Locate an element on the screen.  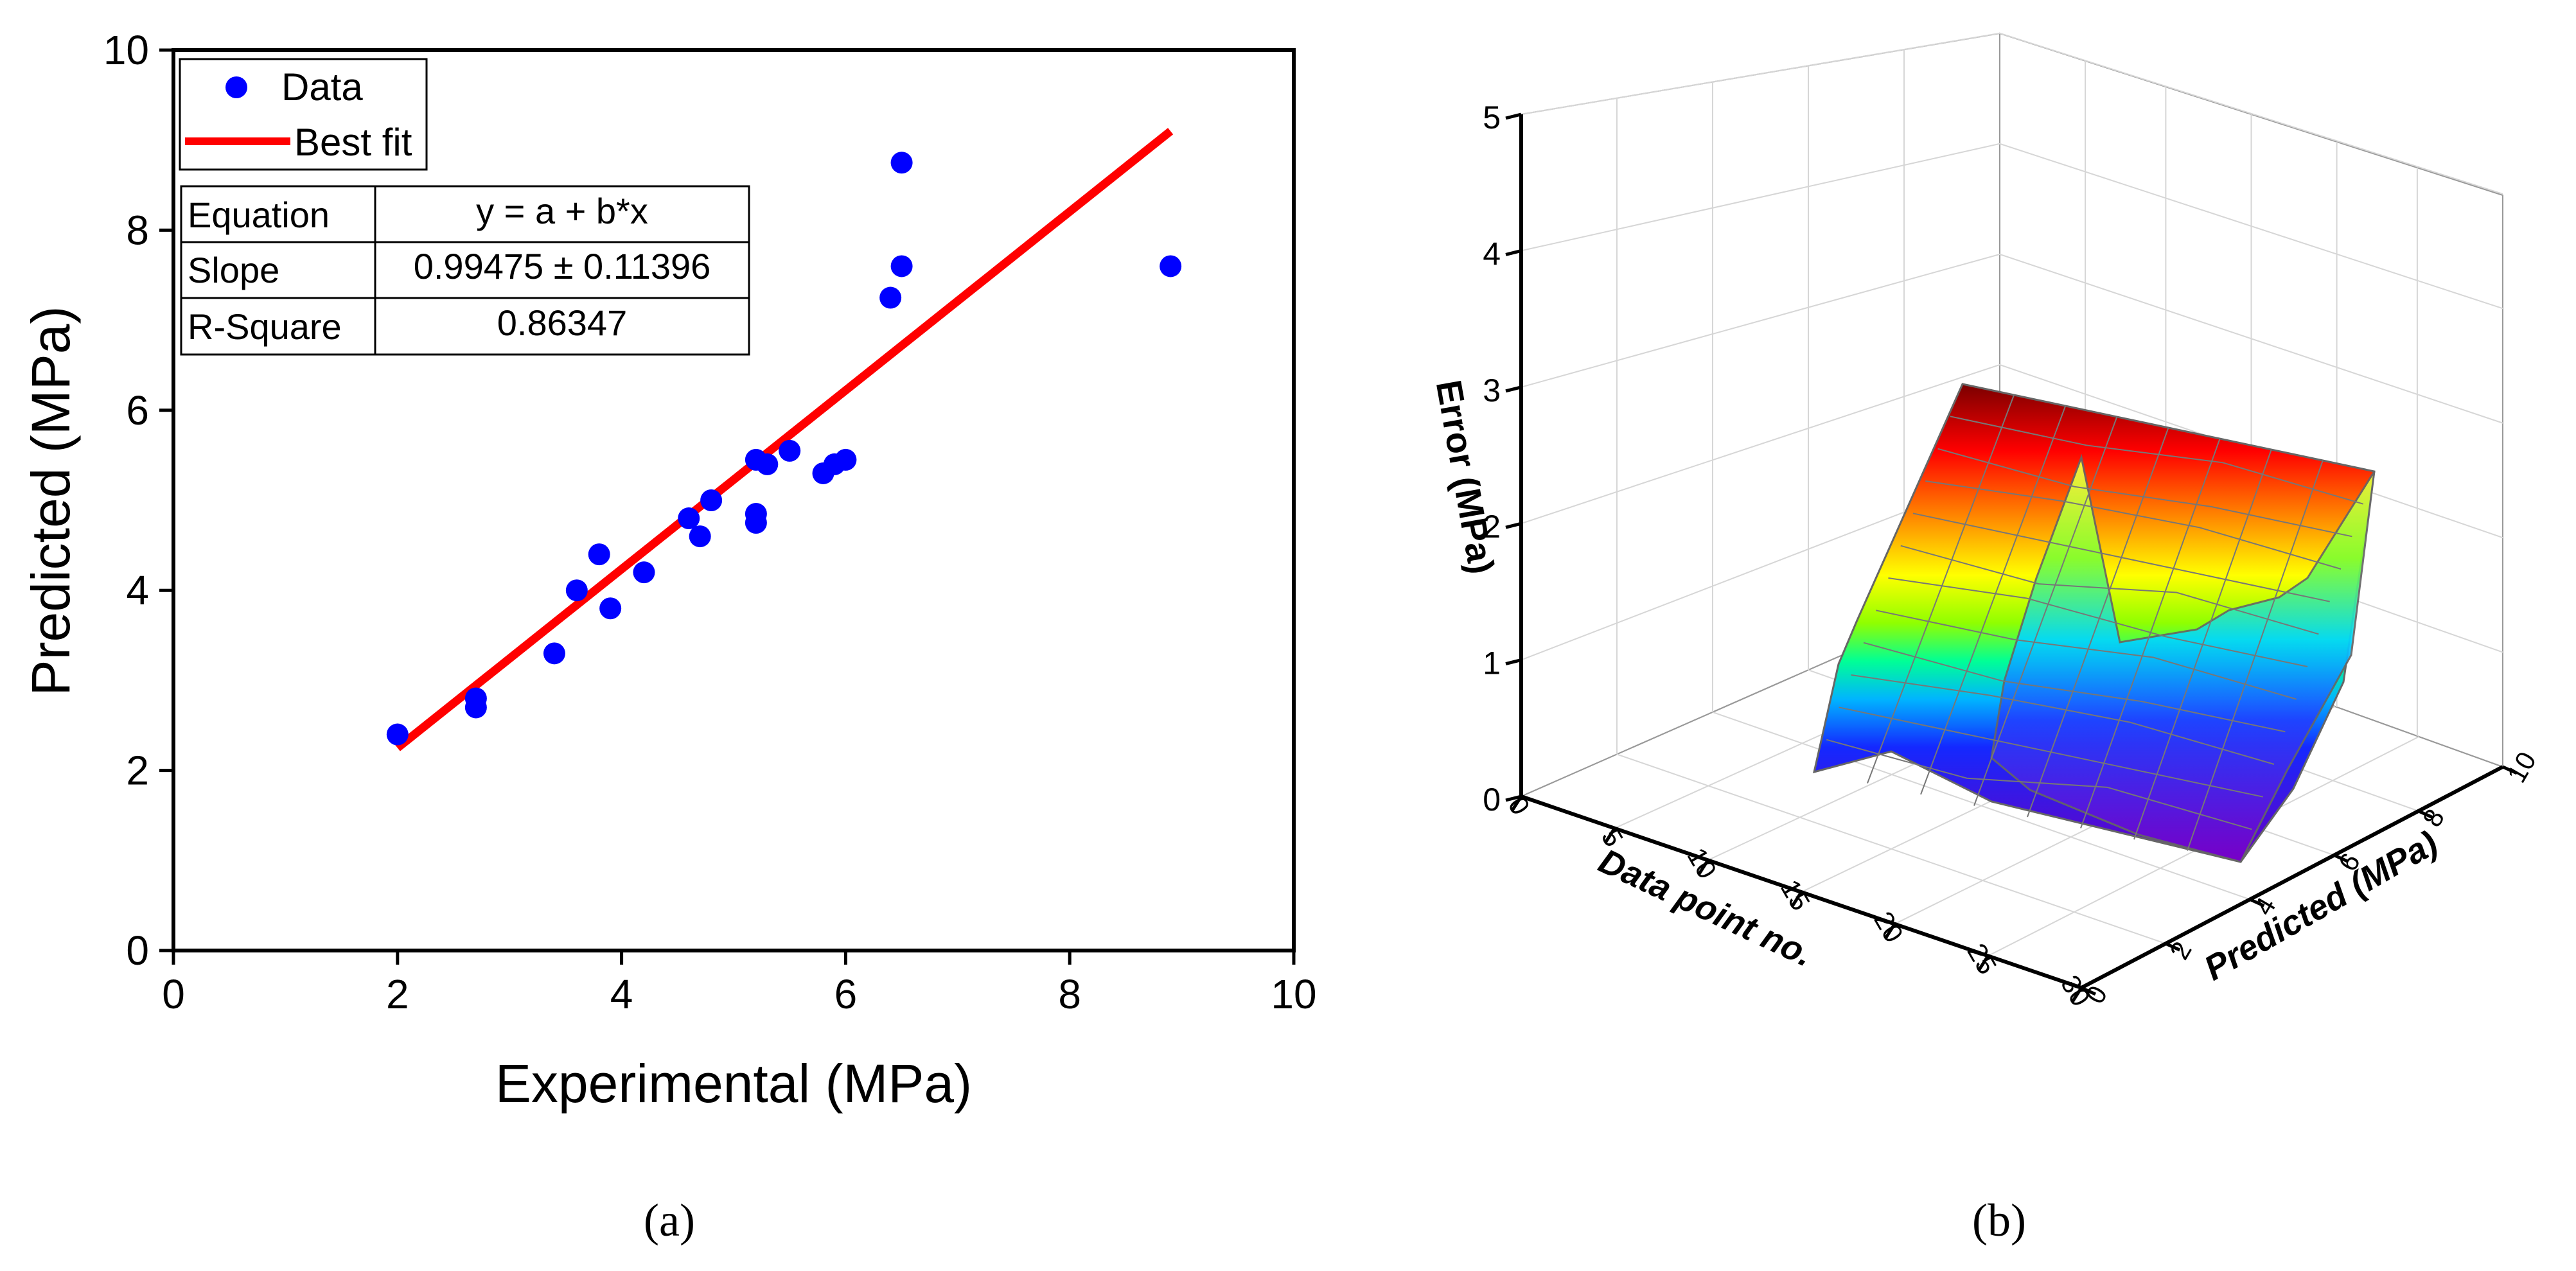
x-tick-label: 8 is located at coordinates (1069, 994).